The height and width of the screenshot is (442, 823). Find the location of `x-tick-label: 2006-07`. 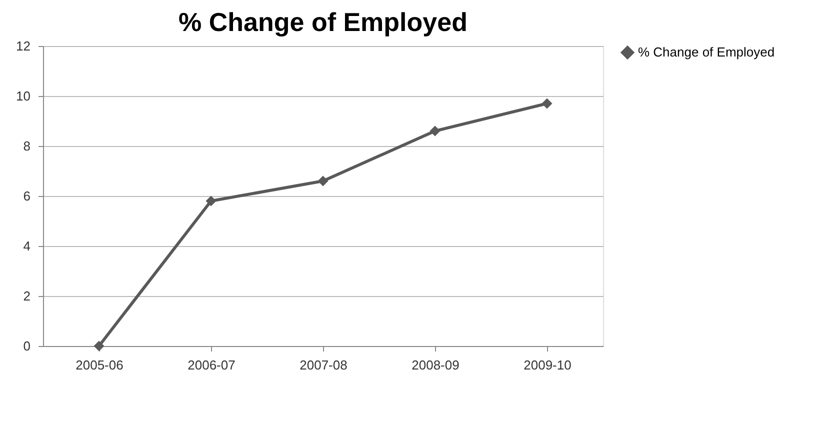

x-tick-label: 2006-07 is located at coordinates (212, 365).